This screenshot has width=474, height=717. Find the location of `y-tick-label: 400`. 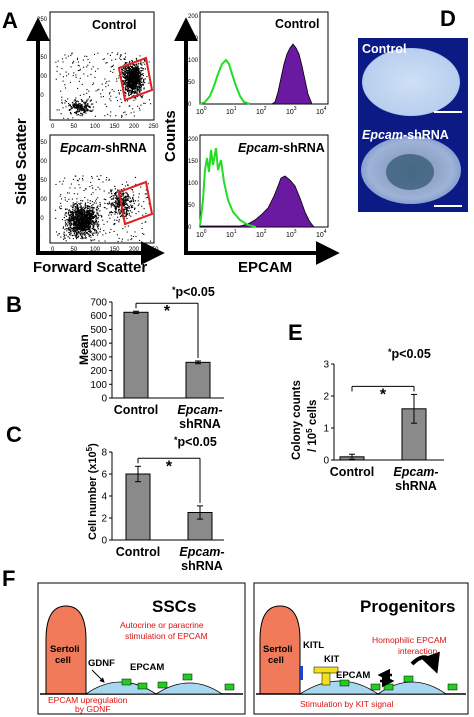

y-tick-label: 400 is located at coordinates (98, 344).